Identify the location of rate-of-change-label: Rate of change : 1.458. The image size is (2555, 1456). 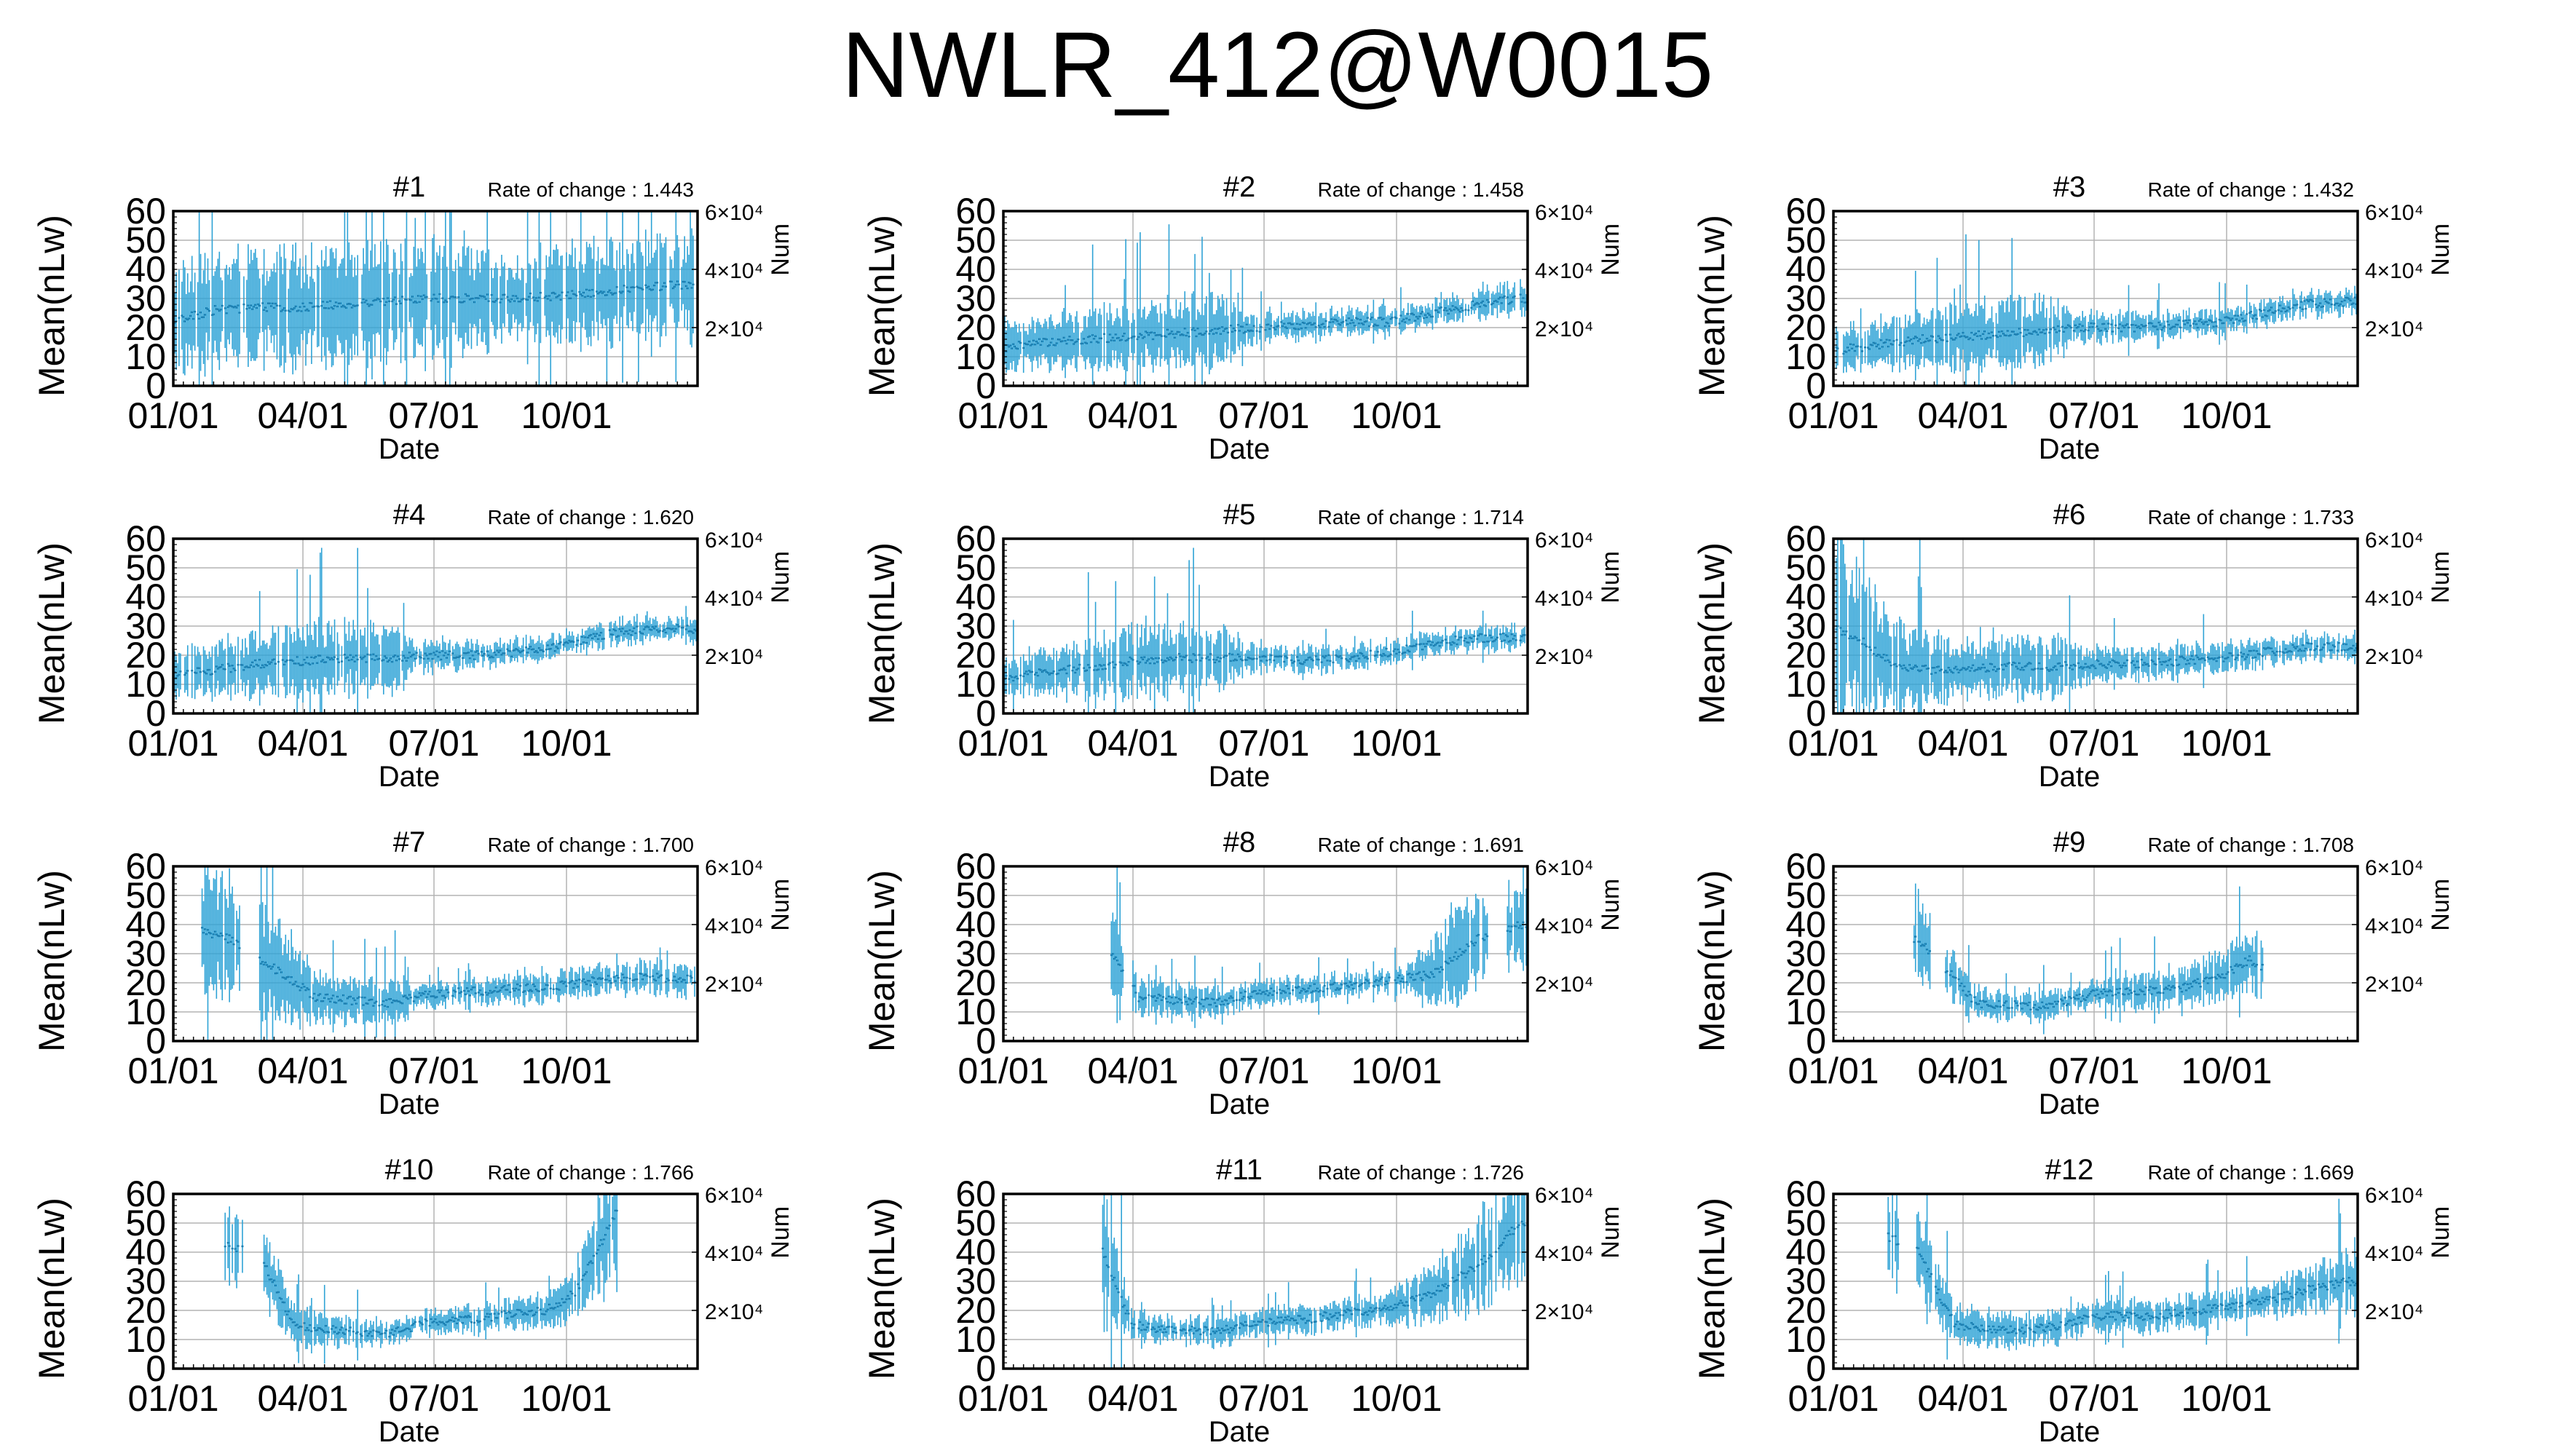
(1421, 189).